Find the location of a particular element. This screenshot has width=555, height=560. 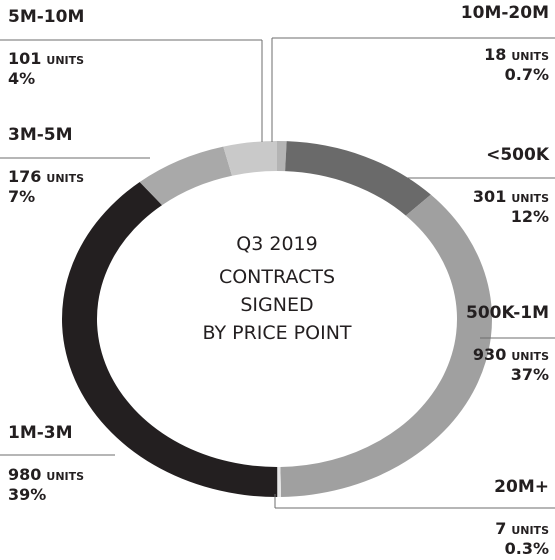

units-value: 980 is located at coordinates (24, 474).